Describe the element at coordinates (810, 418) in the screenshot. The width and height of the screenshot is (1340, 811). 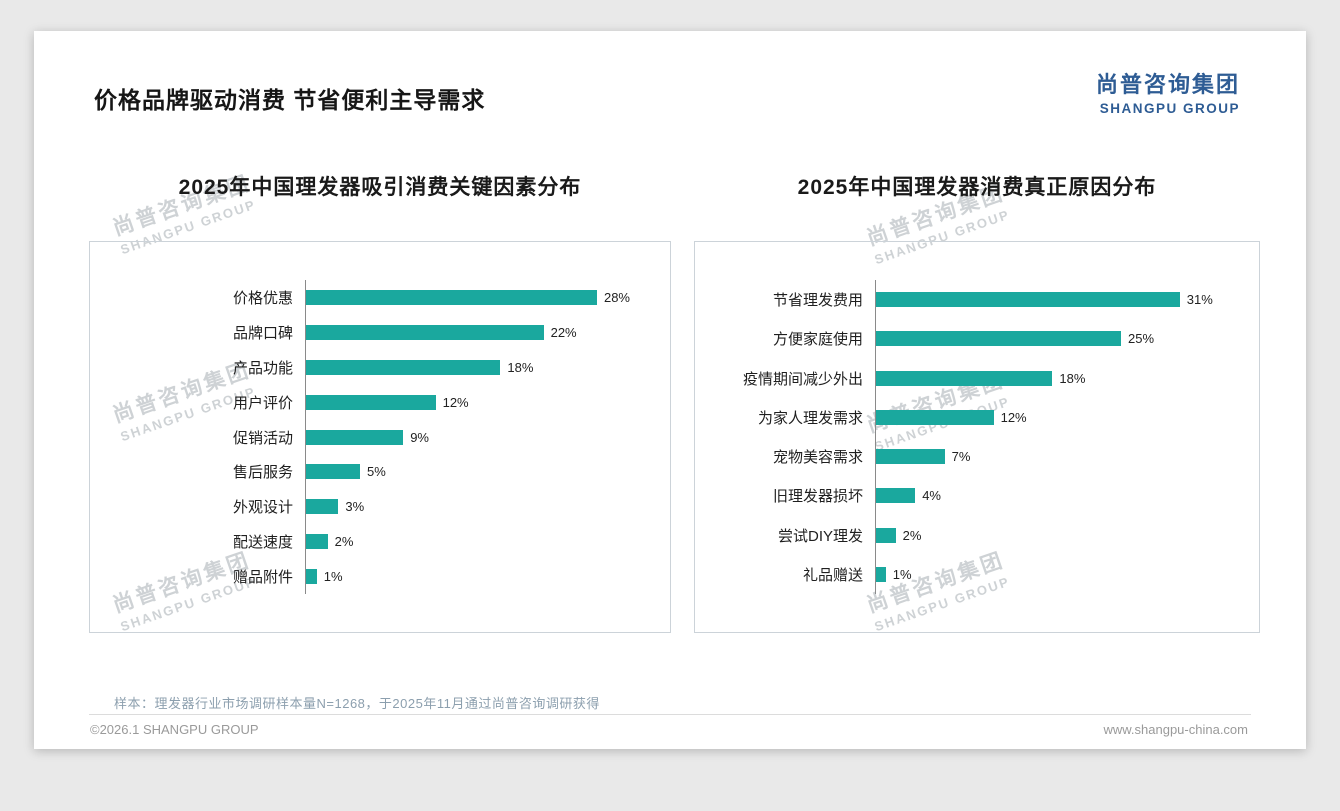
I see `category-label: 为家人理发需求` at that location.